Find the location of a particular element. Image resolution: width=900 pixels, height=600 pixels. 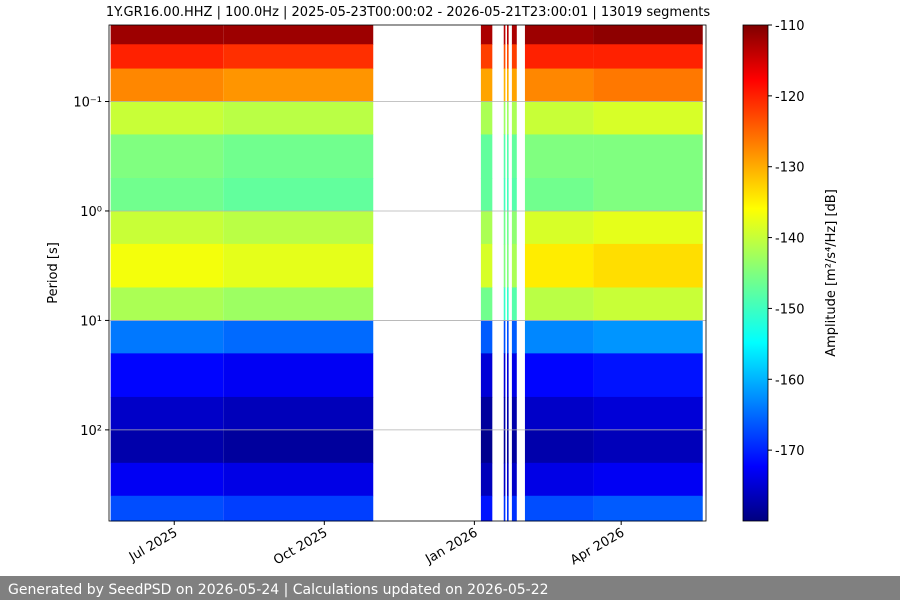

y-tick-label: 10¹ is located at coordinates (91, 321).